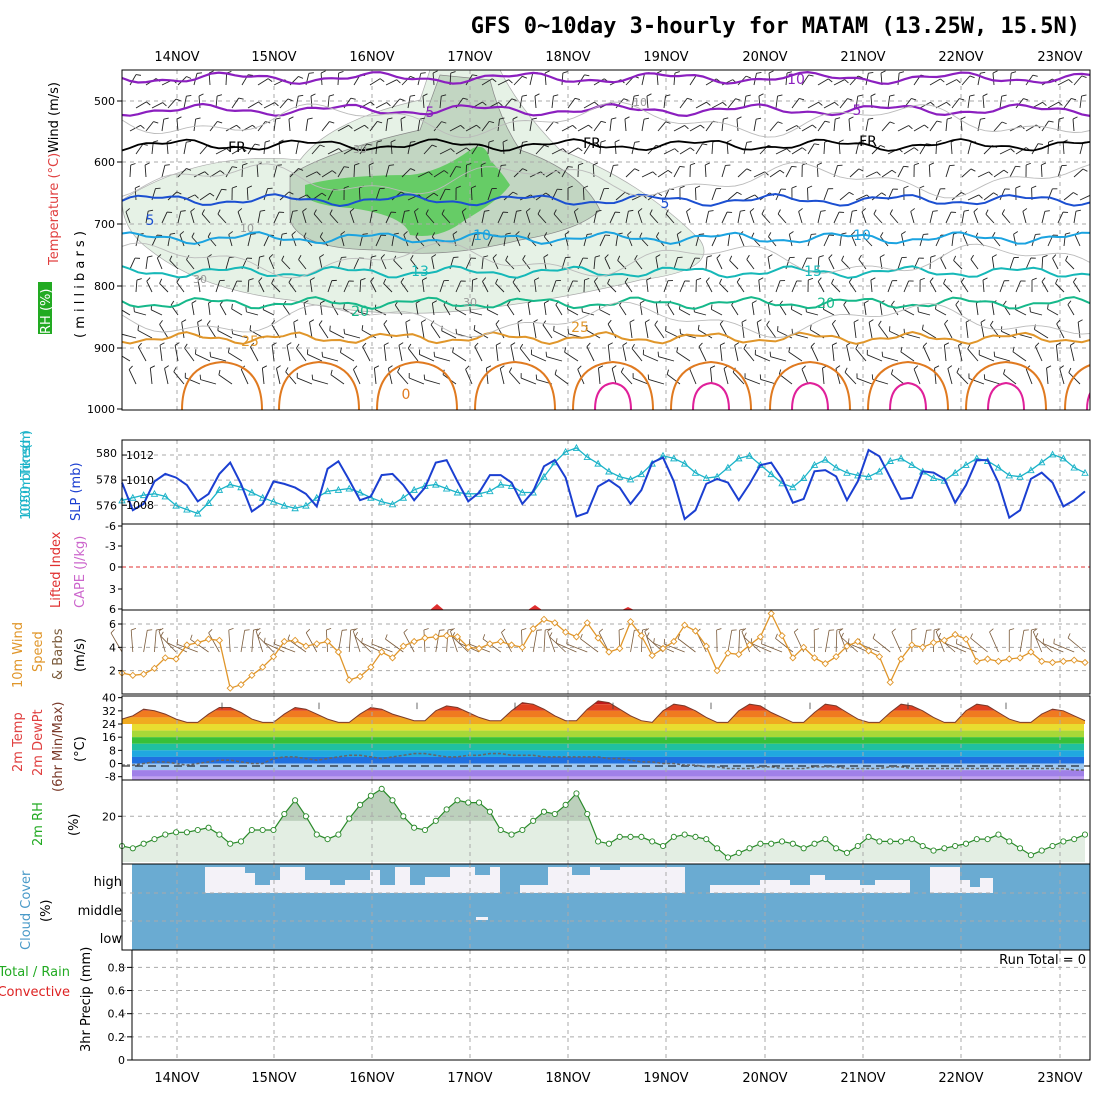 This screenshot has height=1100, width=1100. I want to click on precip-ylabel-precip: 3hr Precip (mm), so click(86, 999).